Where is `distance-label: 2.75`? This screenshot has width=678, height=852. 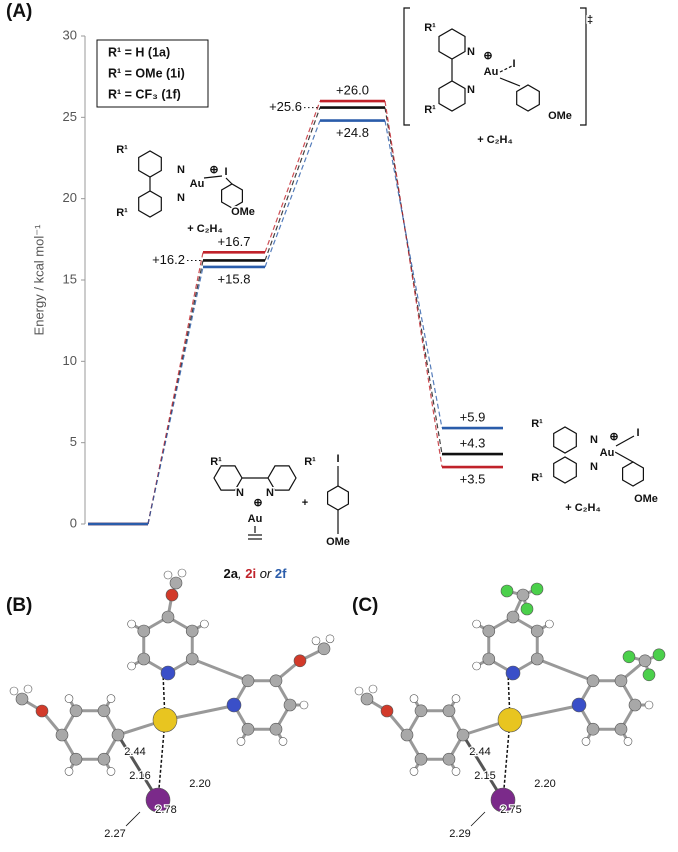 distance-label: 2.75 is located at coordinates (510, 810).